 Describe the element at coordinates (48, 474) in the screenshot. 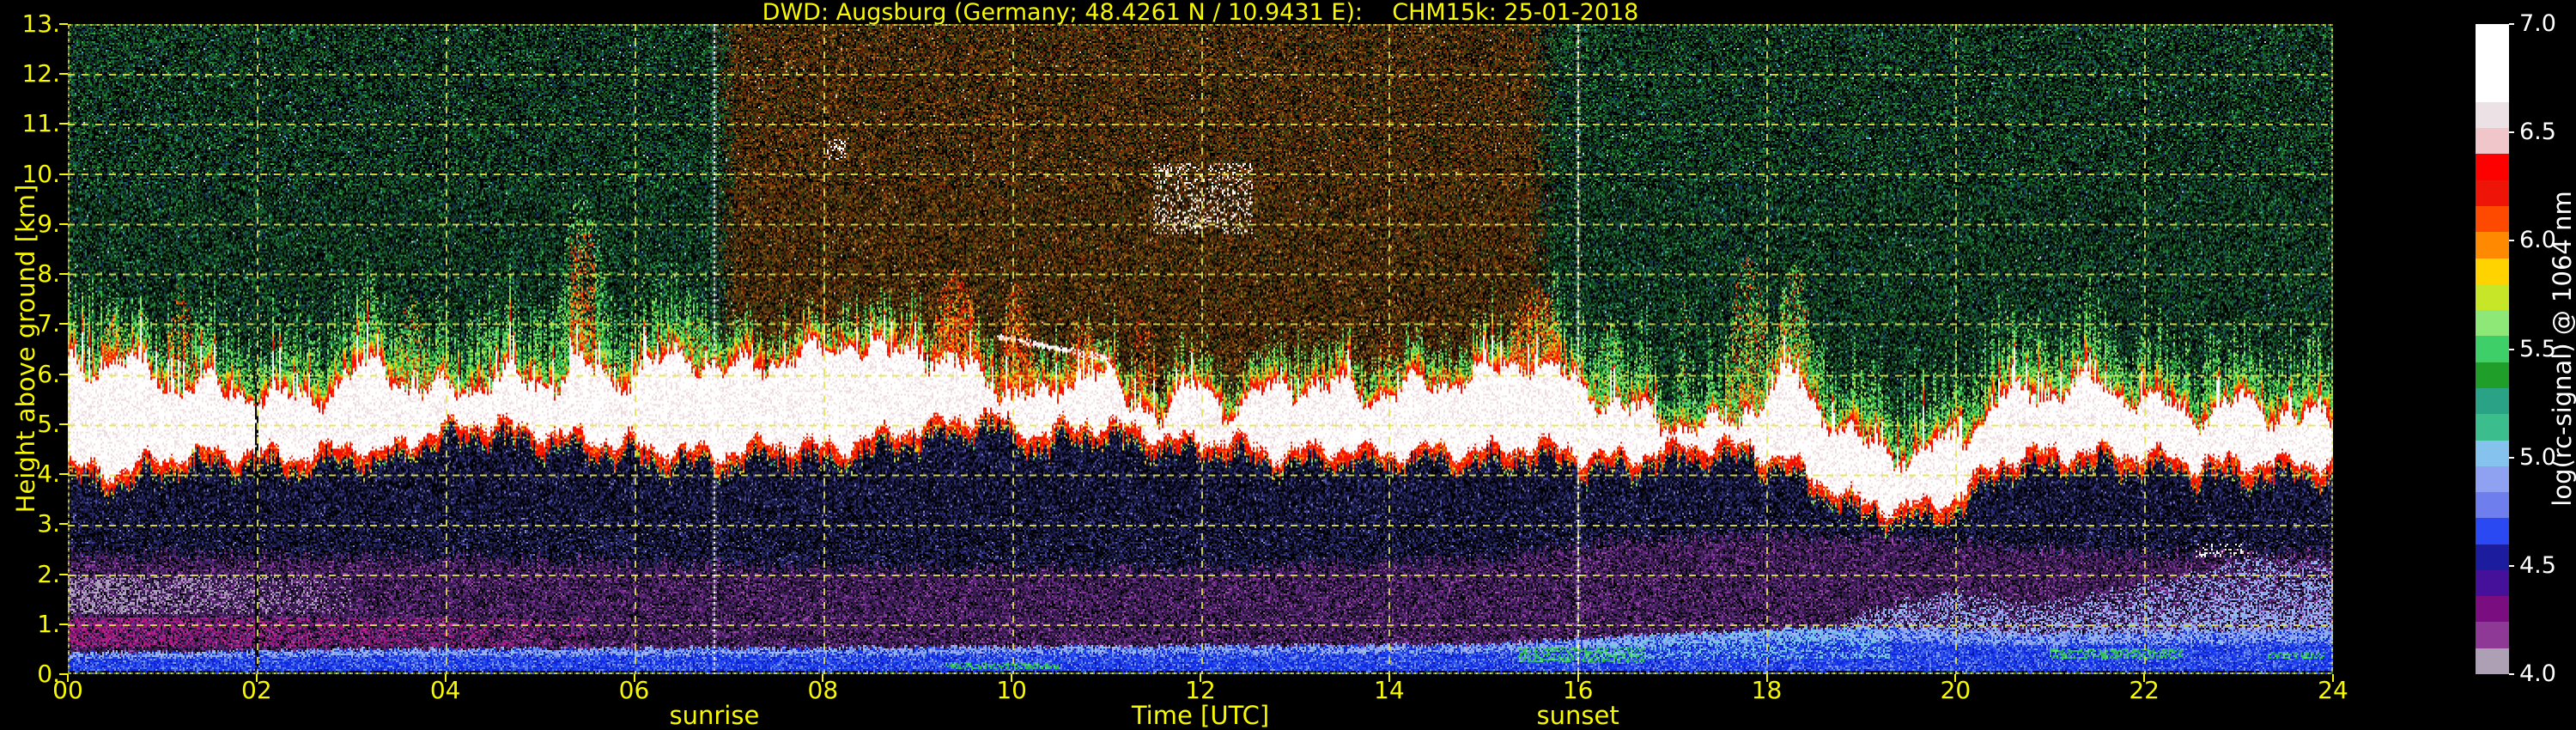

I see `y-tick-label: 4.` at that location.